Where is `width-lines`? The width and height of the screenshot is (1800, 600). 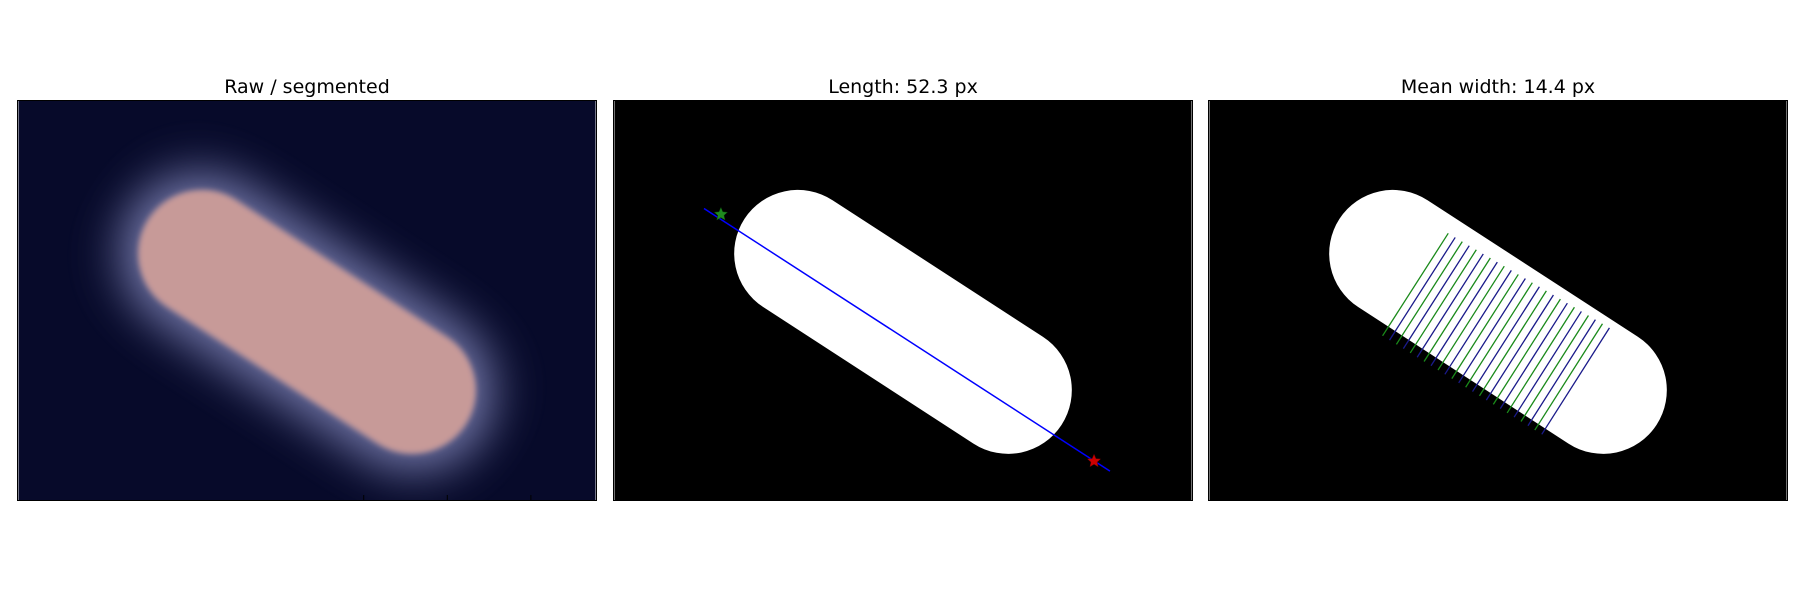
width-lines is located at coordinates (1496, 333).